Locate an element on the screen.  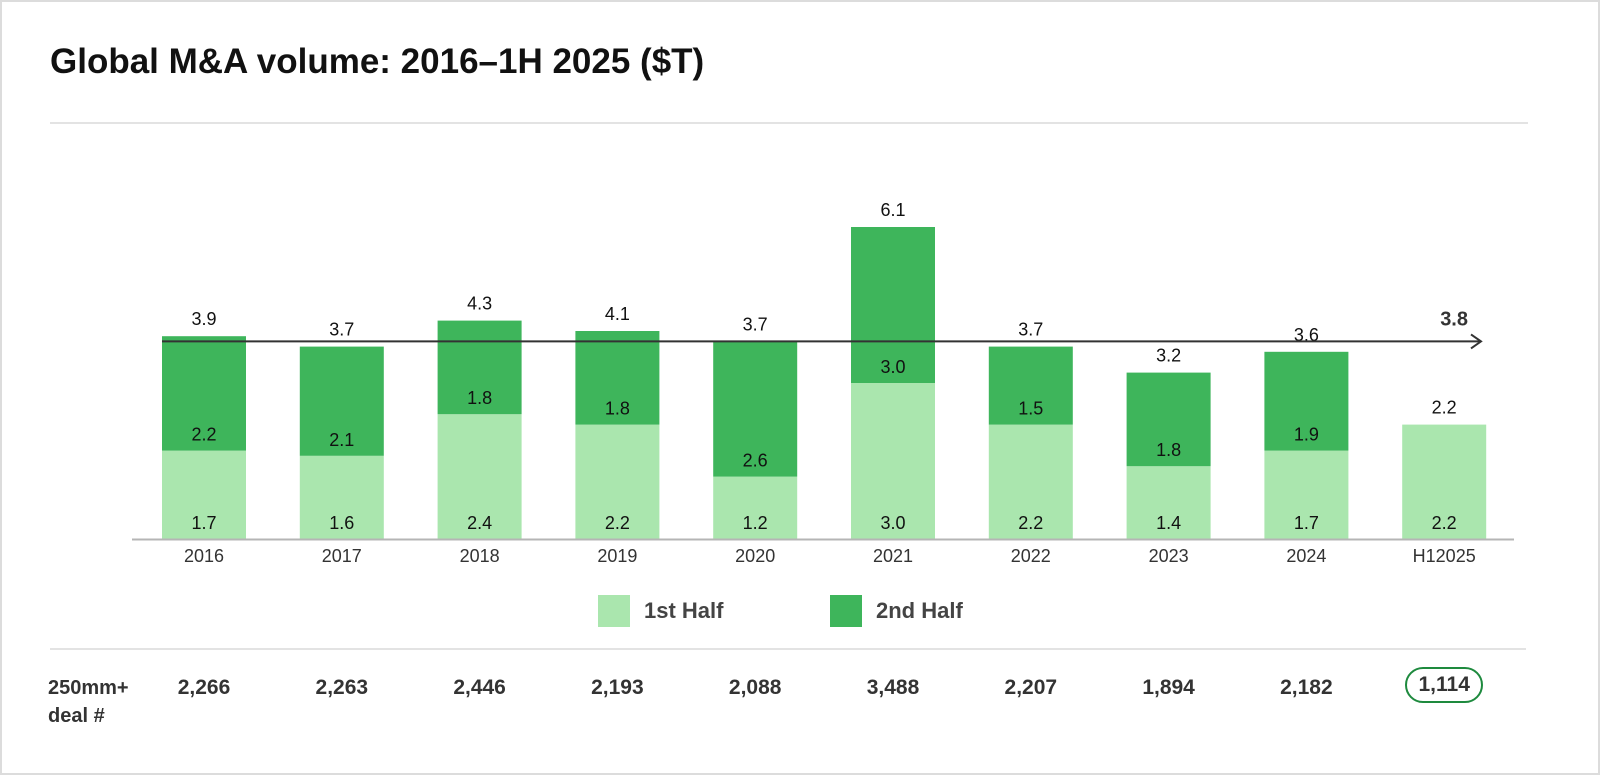
x-tick-label: 2019 is located at coordinates (617, 556).